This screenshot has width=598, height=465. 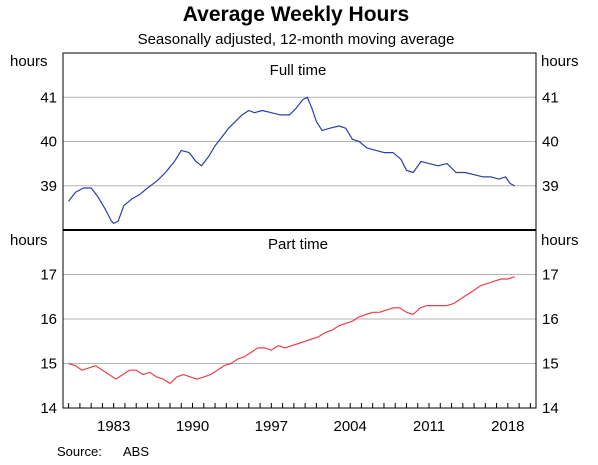 I want to click on chart-title: Average Weekly Hours, so click(x=296, y=14).